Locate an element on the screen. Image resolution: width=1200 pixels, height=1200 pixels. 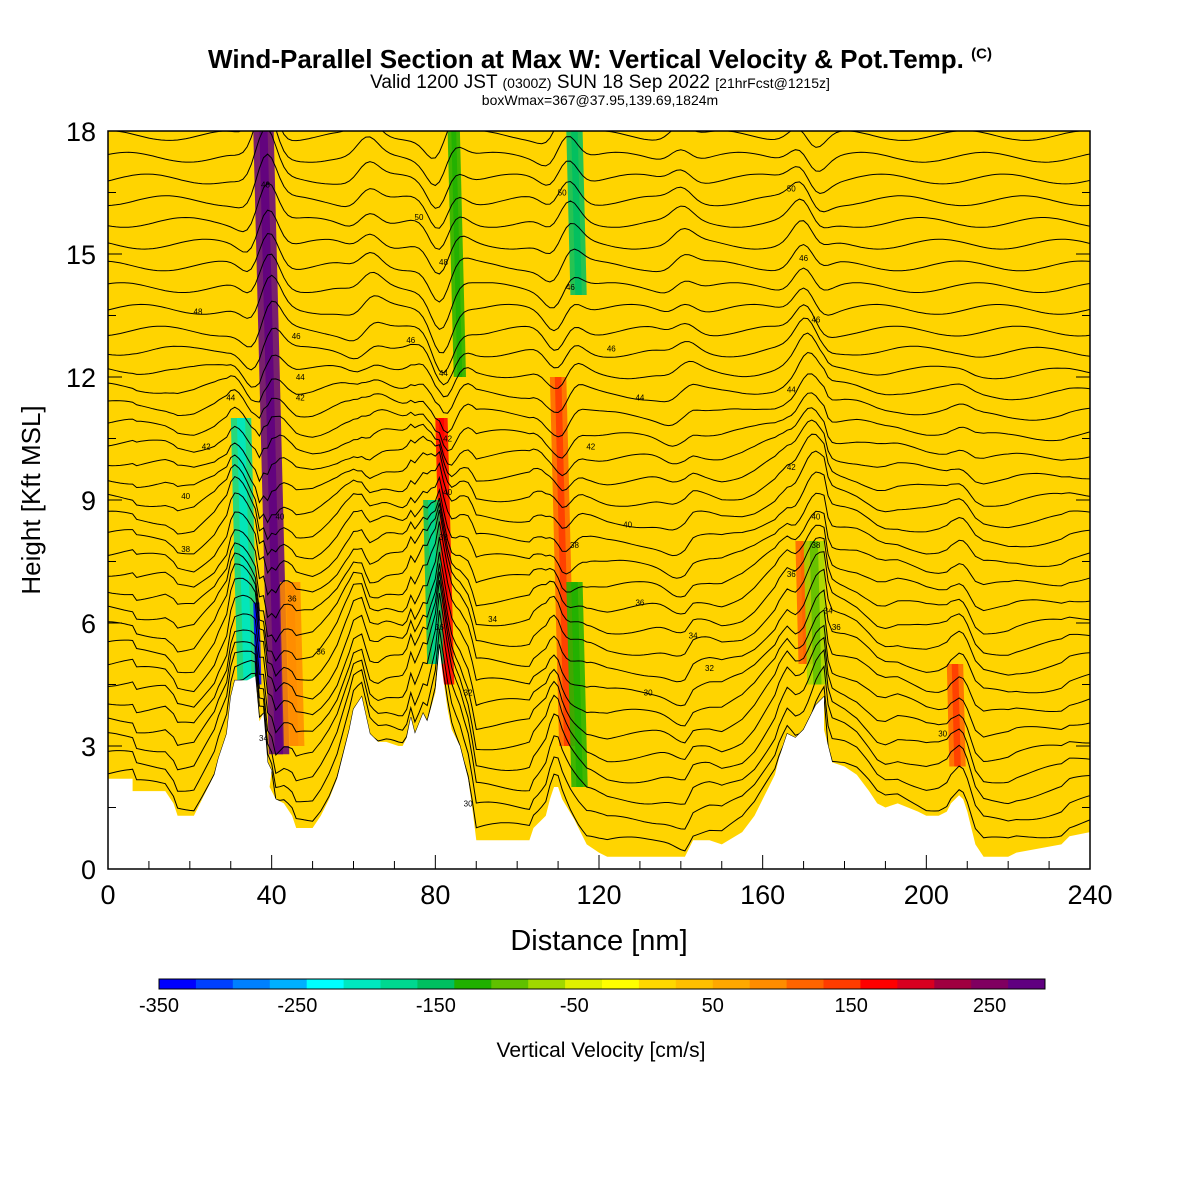
x-tick-label-5: 200 is located at coordinates (926, 895).